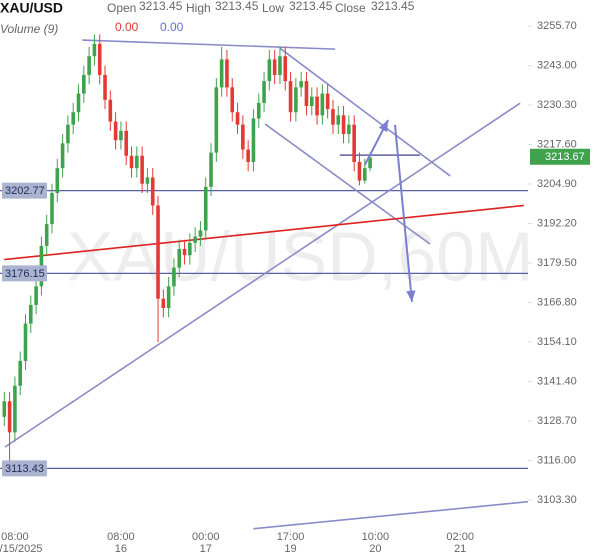 Image resolution: width=600 pixels, height=558 pixels. What do you see at coordinates (557, 263) in the screenshot?
I see `y-tick-label: 3179.50` at bounding box center [557, 263].